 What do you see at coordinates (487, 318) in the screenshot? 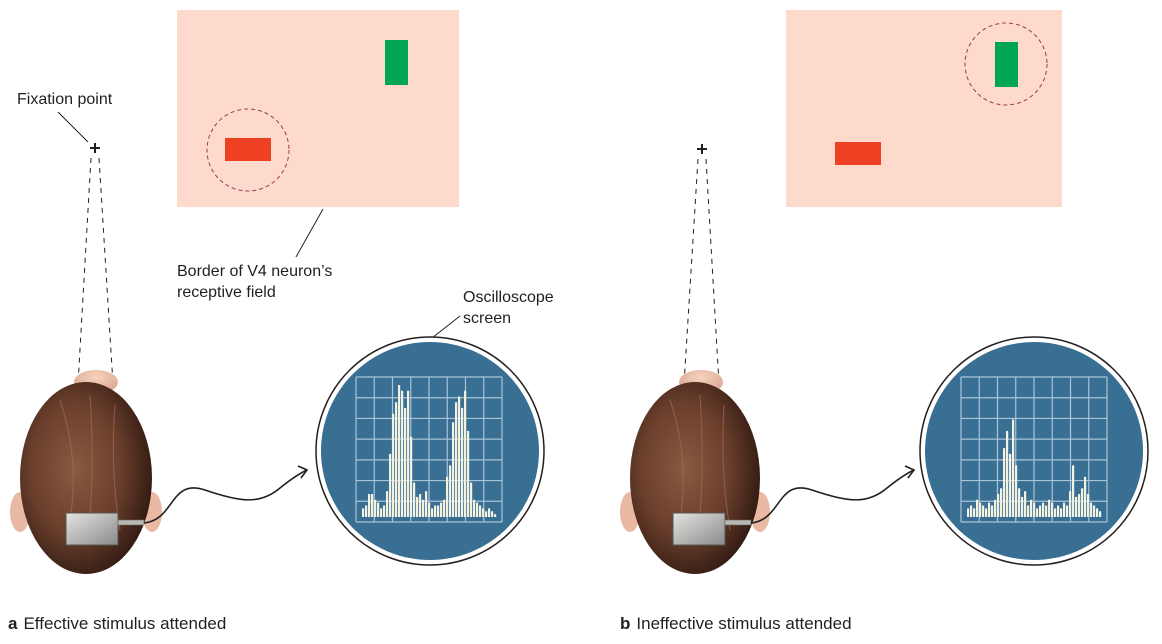
I see `oscilloscope-label-line2: screen` at bounding box center [487, 318].